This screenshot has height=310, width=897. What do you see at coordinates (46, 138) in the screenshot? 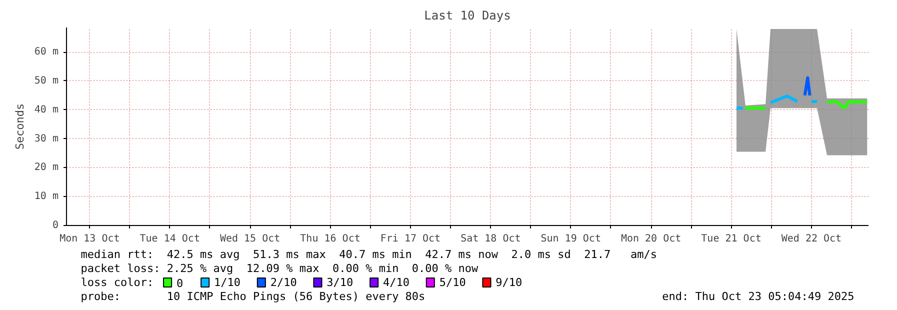
I see `y-tick-label: 30 m` at bounding box center [46, 138].